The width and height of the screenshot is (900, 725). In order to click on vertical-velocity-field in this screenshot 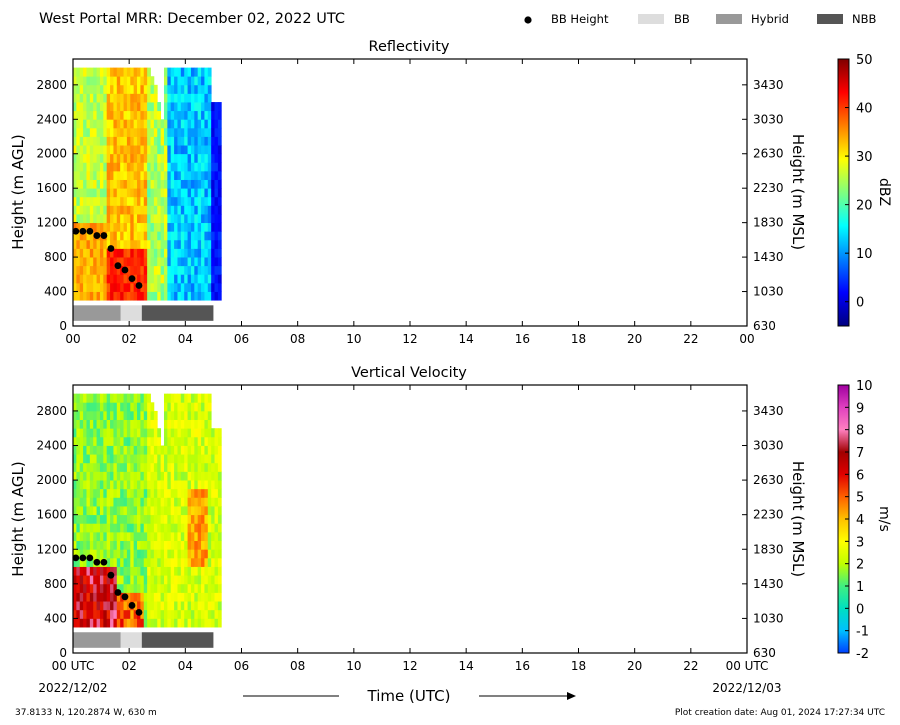, I will do `click(147, 510)`.